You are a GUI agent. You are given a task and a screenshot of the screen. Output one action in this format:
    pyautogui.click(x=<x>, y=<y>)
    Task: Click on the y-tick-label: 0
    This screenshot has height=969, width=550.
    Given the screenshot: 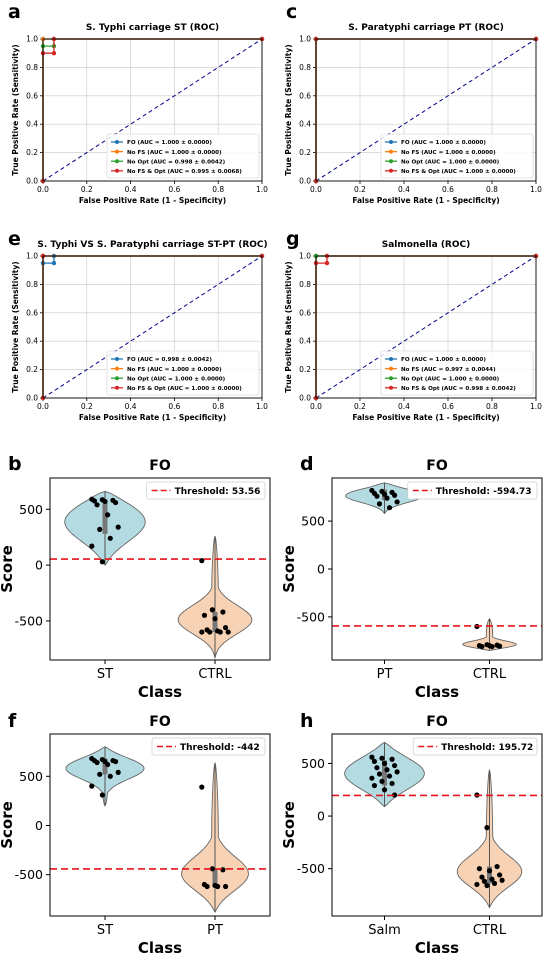 What is the action you would take?
    pyautogui.click(x=39, y=565)
    